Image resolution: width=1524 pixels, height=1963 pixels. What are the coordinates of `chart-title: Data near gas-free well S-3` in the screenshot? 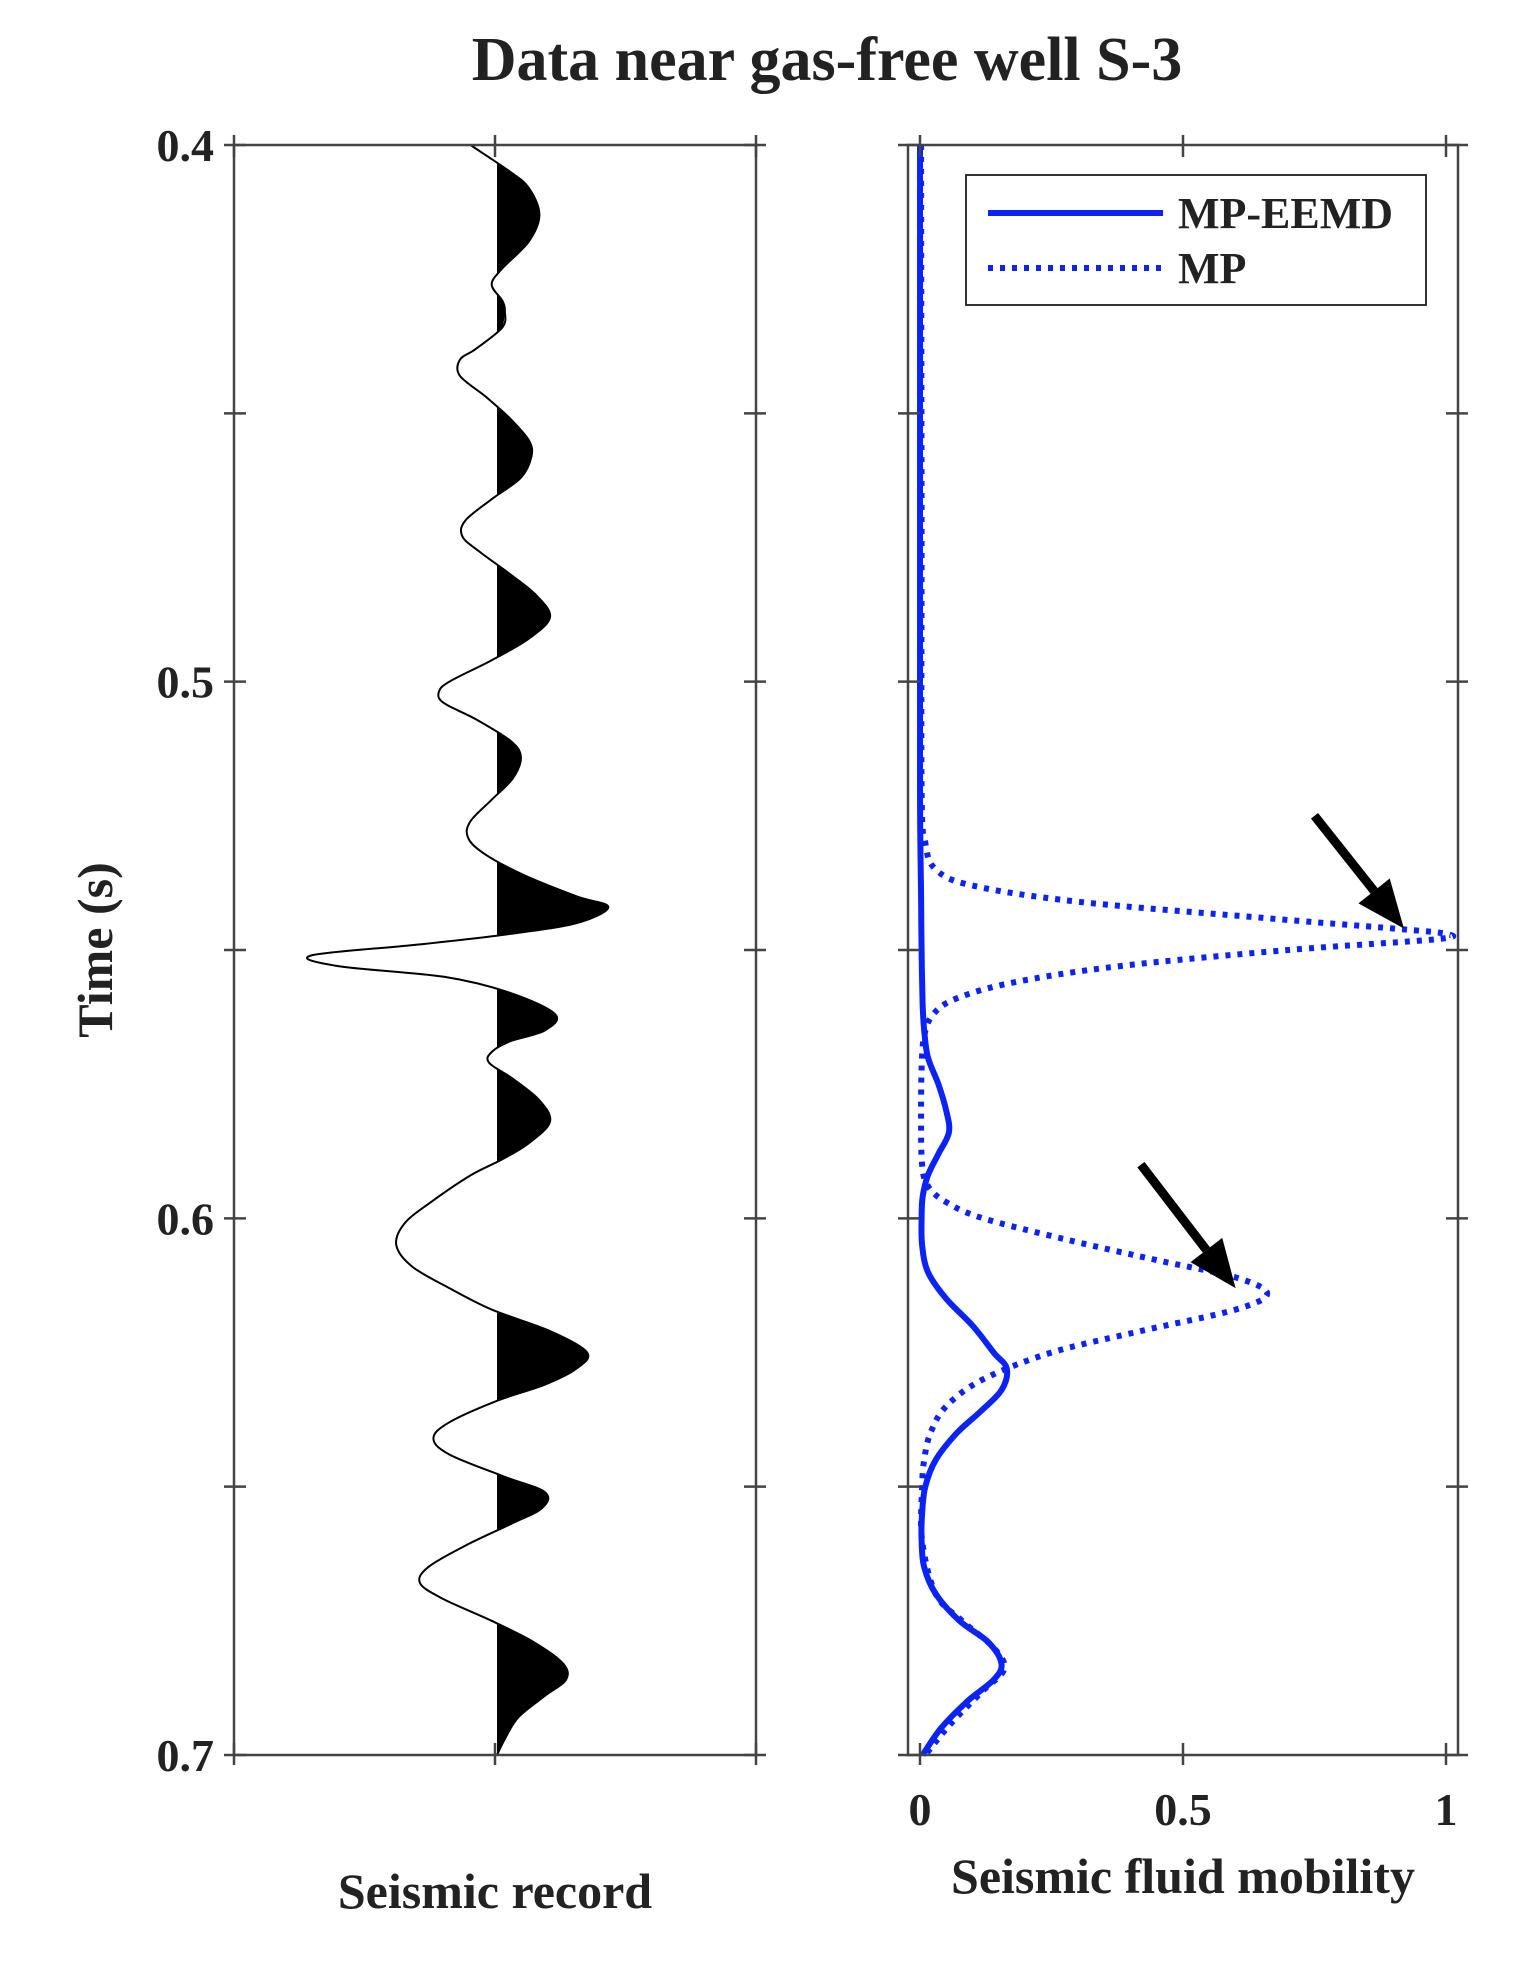 It's located at (827, 60).